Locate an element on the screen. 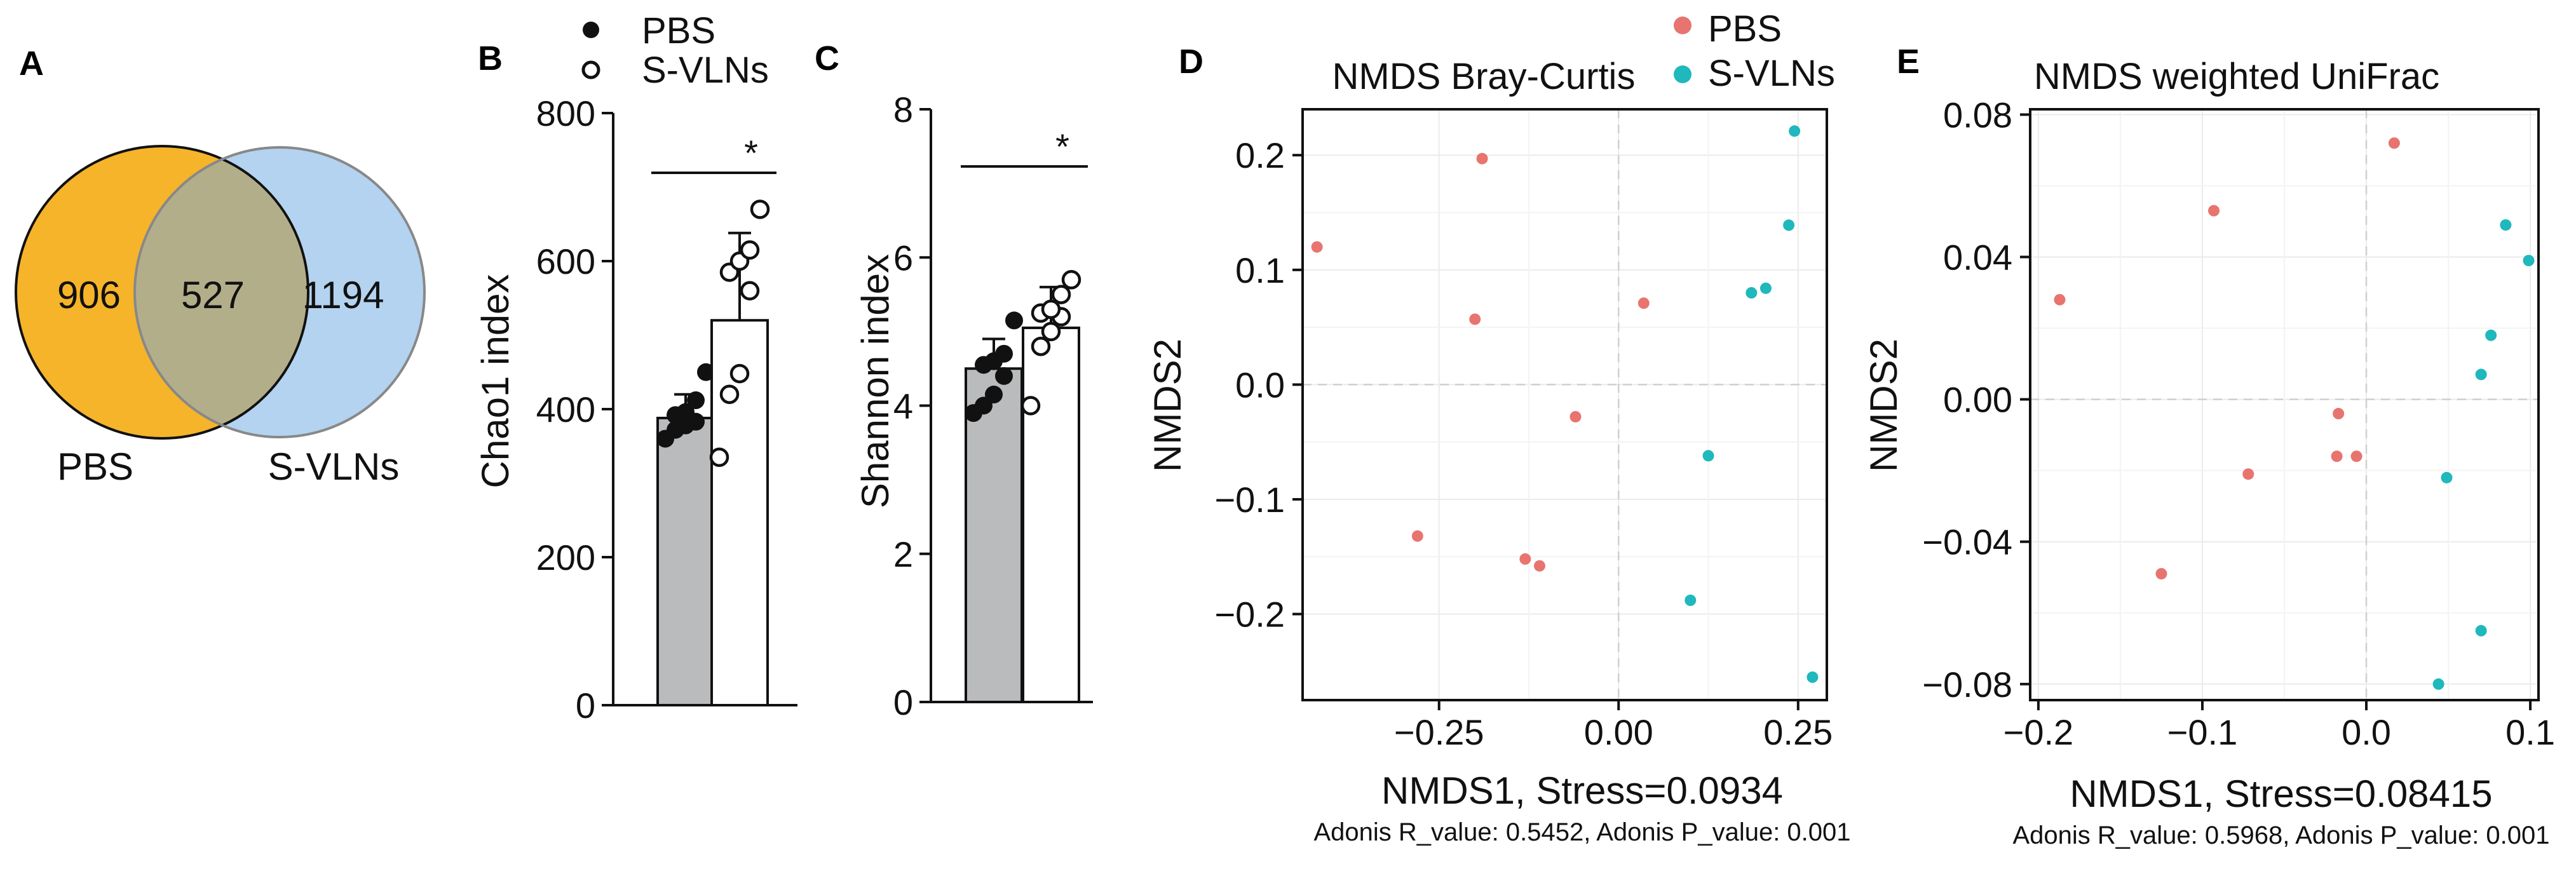 This screenshot has height=871, width=2576. nmds-bray-xtick-label: 0.00 is located at coordinates (1618, 732).